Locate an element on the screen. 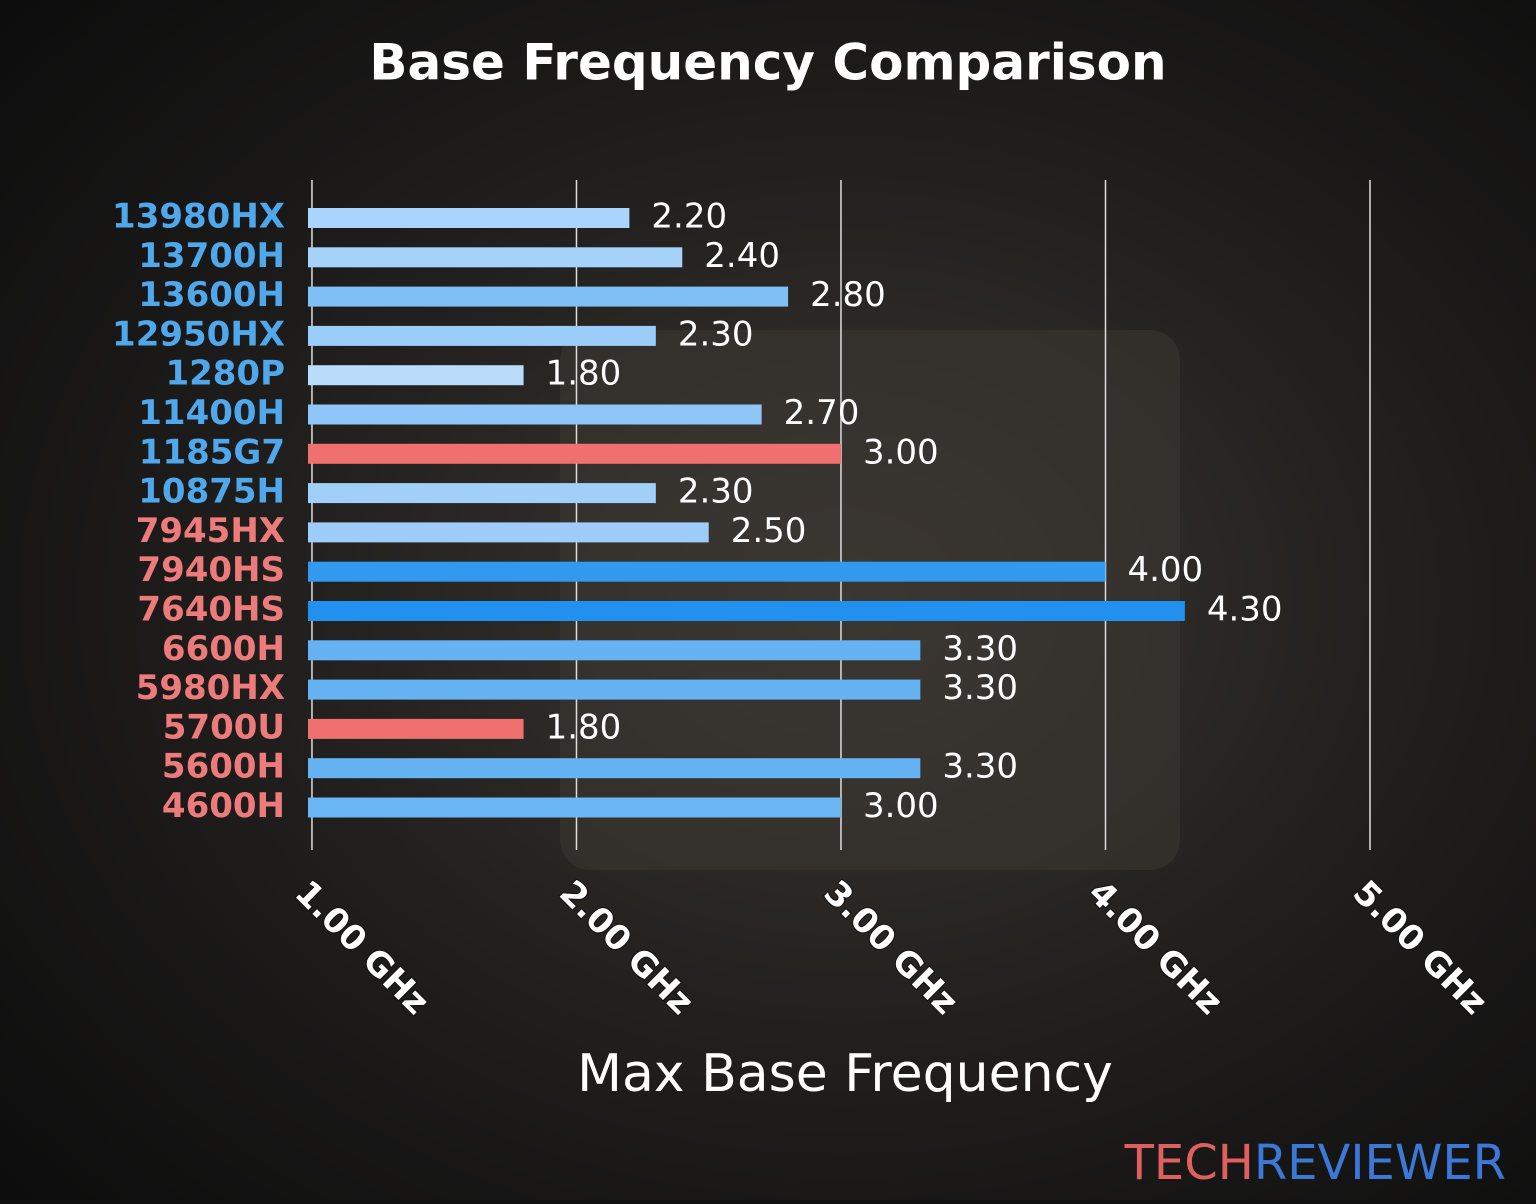  value-label: 4.30 is located at coordinates (1245, 610).